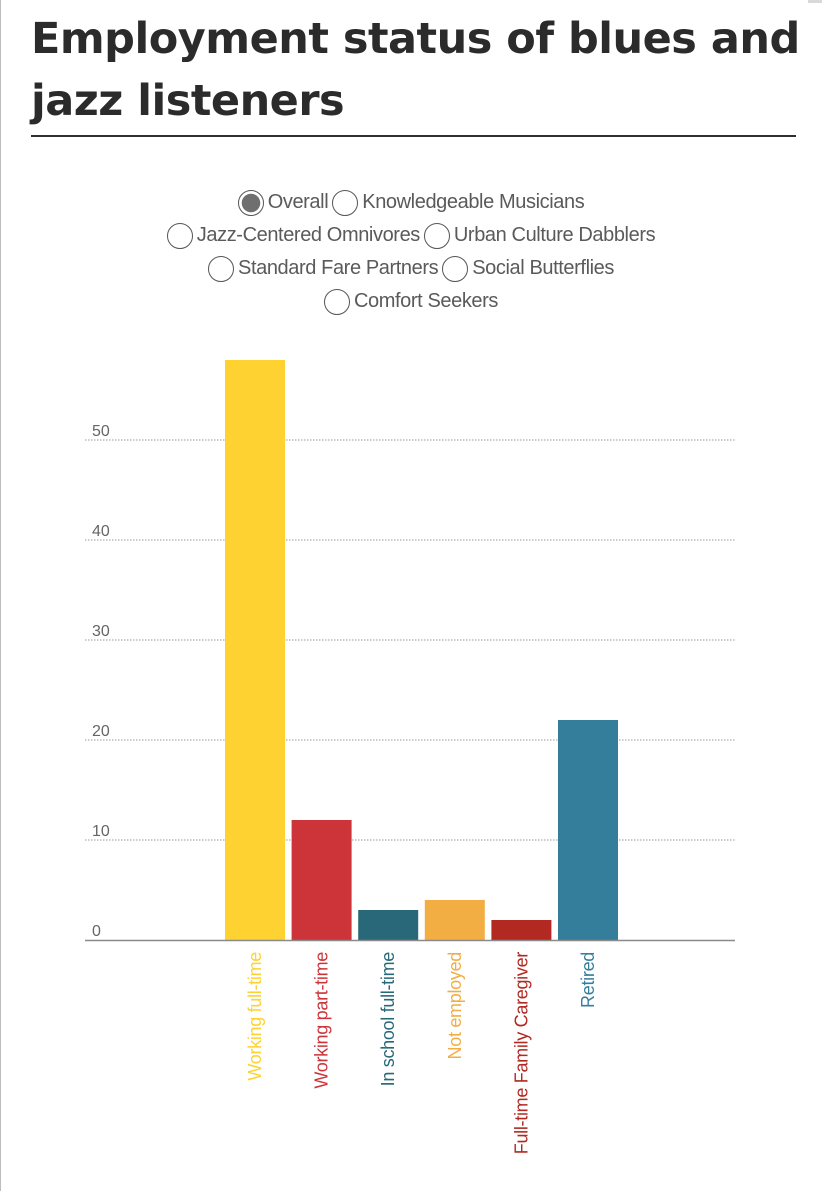  Describe the element at coordinates (0, 595) in the screenshot. I see `left-border` at that location.